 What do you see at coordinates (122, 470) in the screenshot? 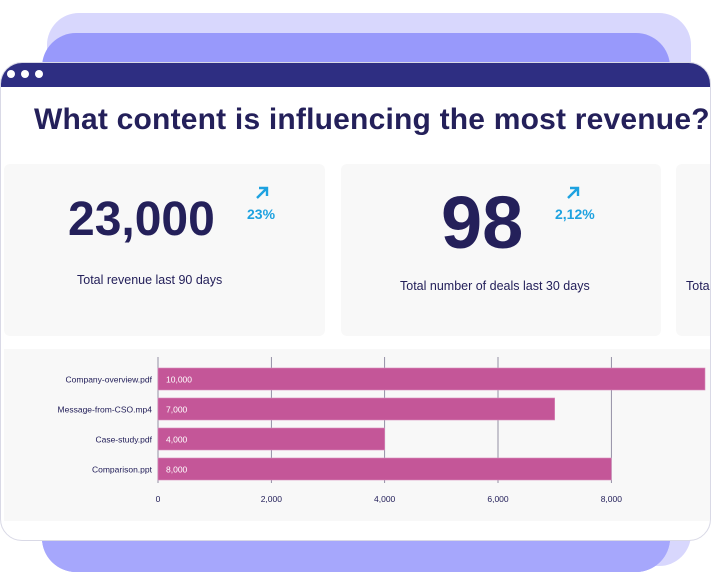
I see `category-label: Comparison.ppt` at bounding box center [122, 470].